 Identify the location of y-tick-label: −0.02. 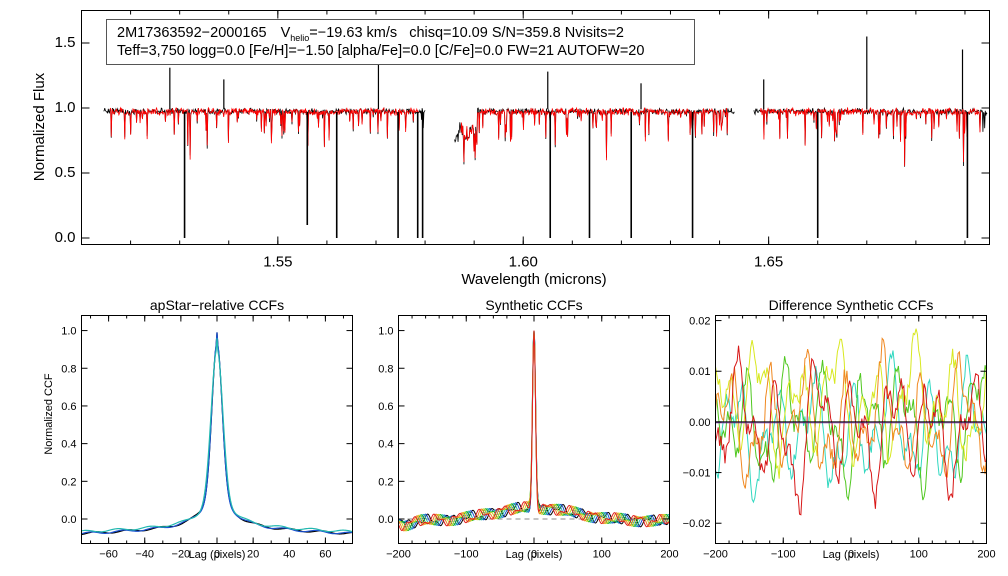
(697, 524).